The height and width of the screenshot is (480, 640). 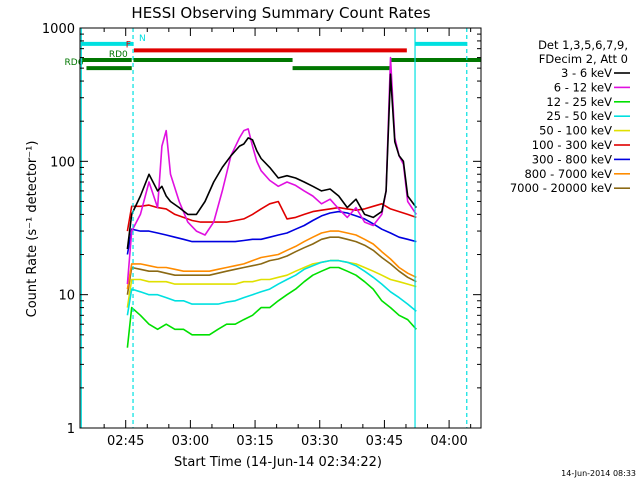 What do you see at coordinates (575, 131) in the screenshot?
I see `legend-label: 50 - 100 keV` at bounding box center [575, 131].